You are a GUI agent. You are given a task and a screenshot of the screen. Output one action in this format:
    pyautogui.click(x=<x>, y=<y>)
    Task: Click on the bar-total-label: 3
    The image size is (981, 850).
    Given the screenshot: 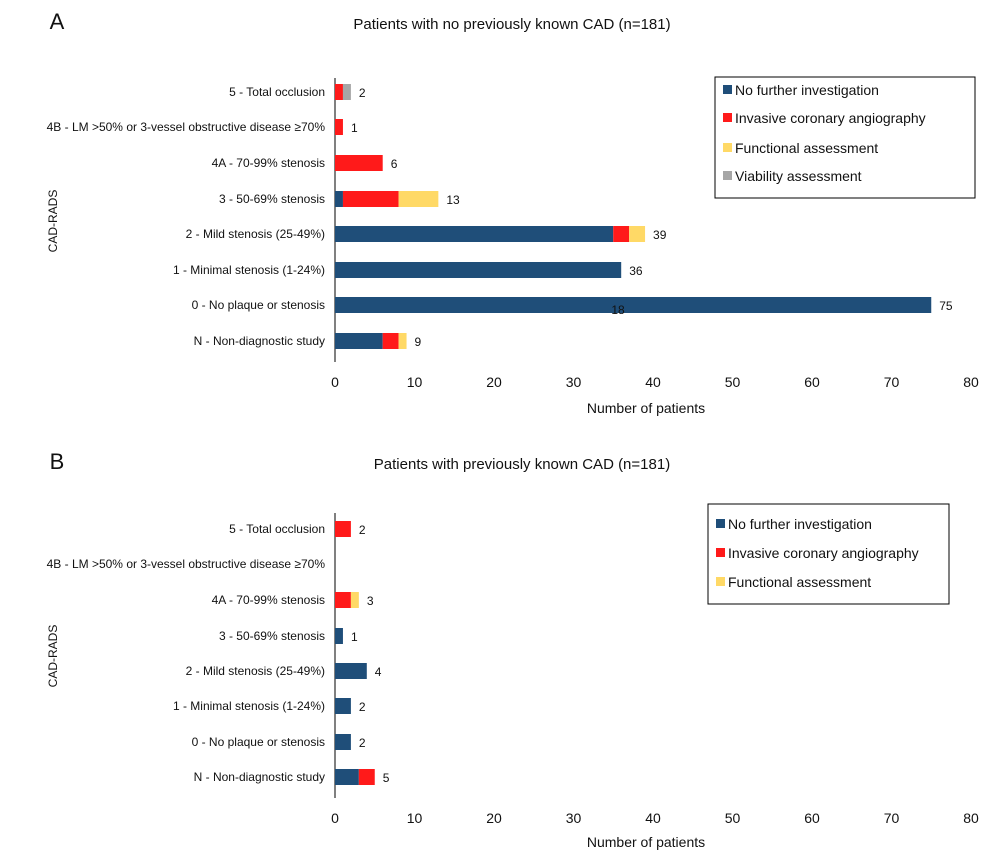 What is the action you would take?
    pyautogui.click(x=370, y=601)
    